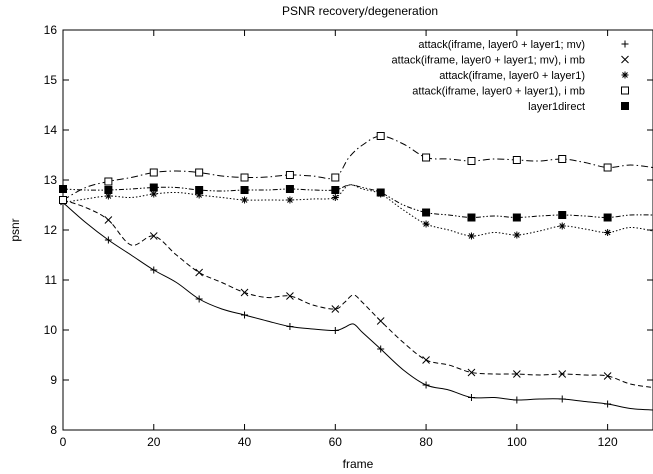 This screenshot has height=474, width=653. I want to click on legend-label: attack(iframe, layer0 + layer1), so click(512, 76).